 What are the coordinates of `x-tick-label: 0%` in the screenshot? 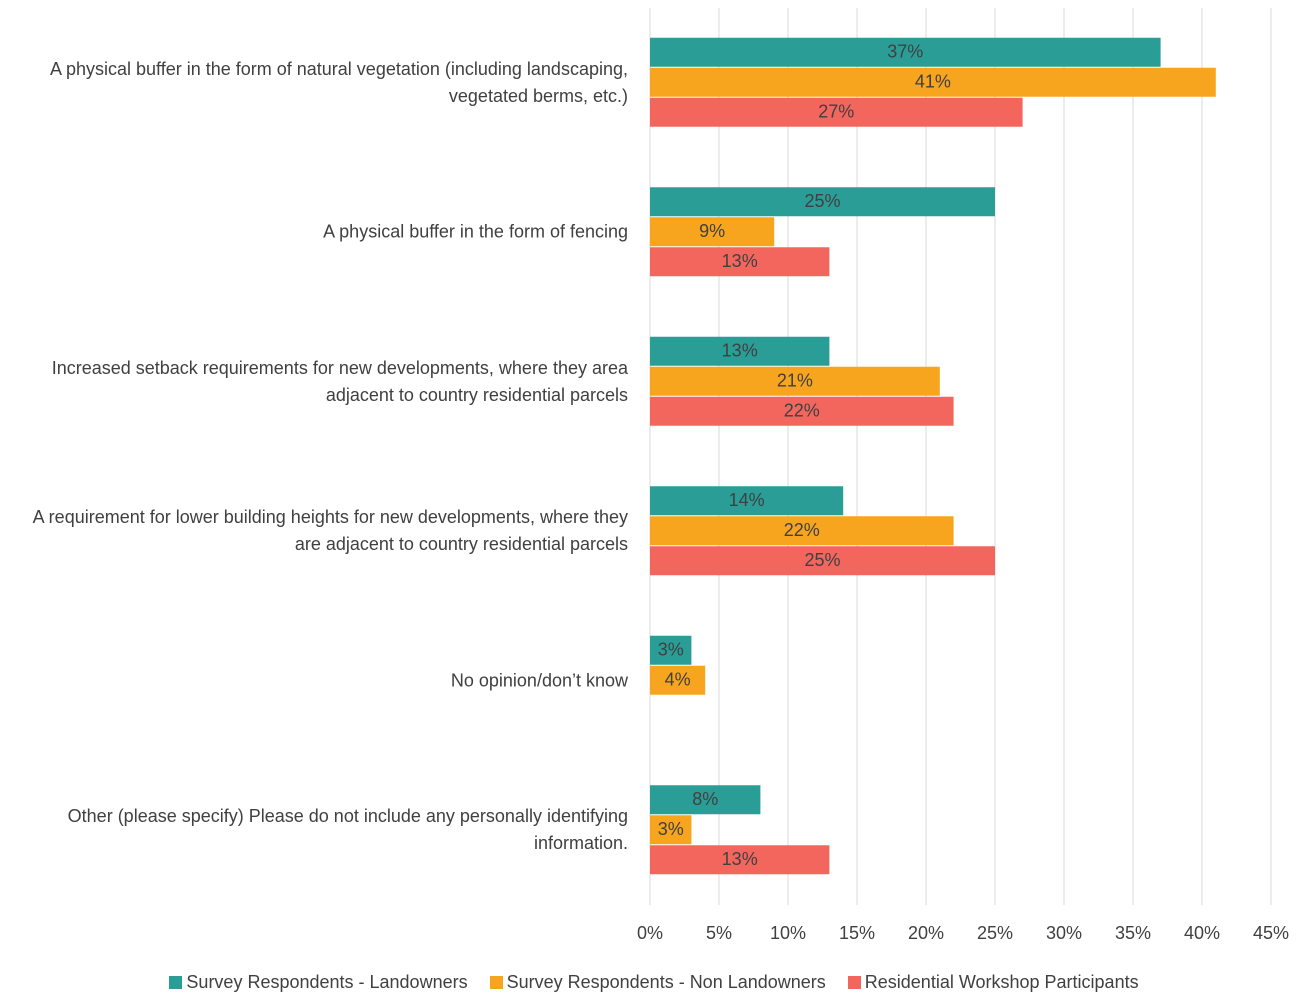 It's located at (650, 933).